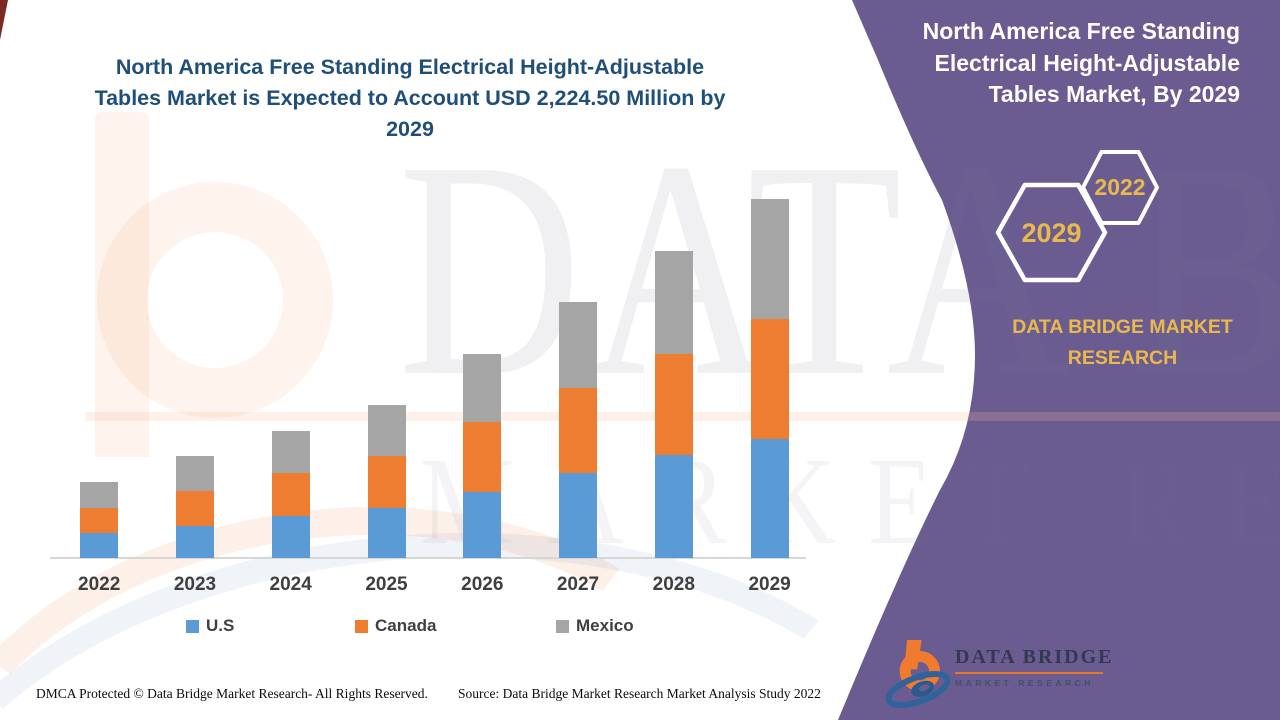 This screenshot has width=1280, height=720. I want to click on bar-2028, so click(673, 279).